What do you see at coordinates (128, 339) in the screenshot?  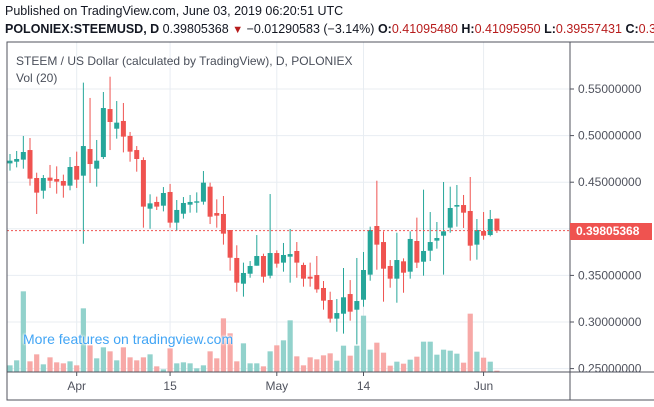 I see `watermark-link: More features on tradingview.com` at bounding box center [128, 339].